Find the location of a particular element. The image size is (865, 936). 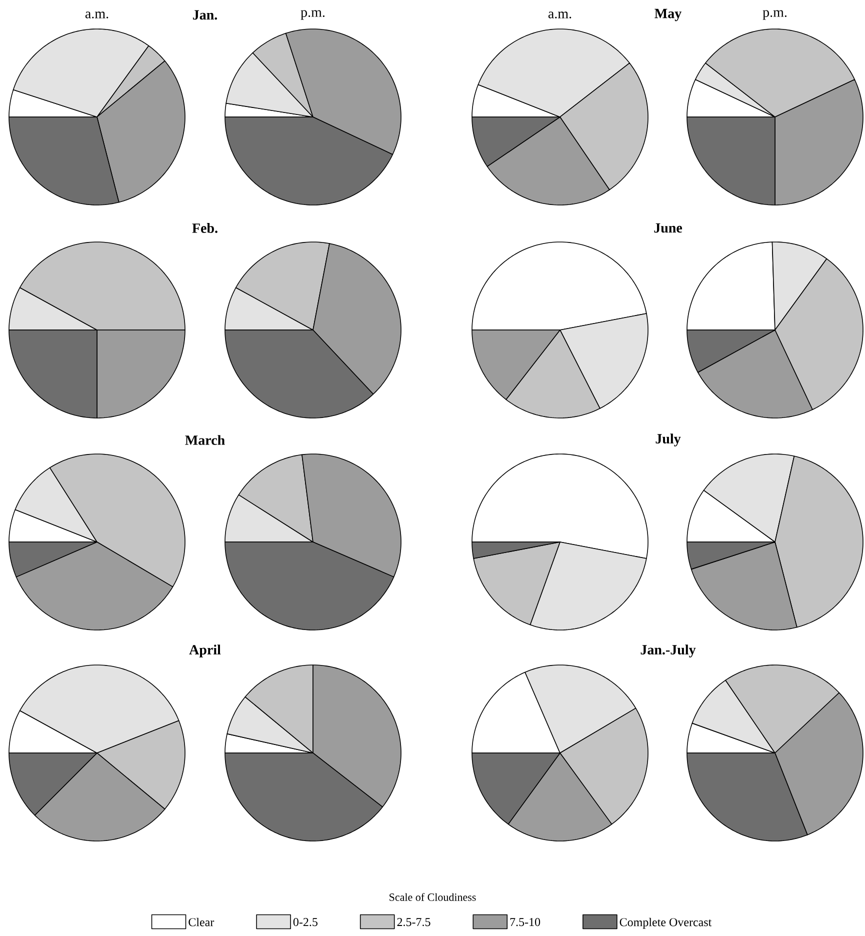

chart-title: Jan.-July is located at coordinates (668, 651).